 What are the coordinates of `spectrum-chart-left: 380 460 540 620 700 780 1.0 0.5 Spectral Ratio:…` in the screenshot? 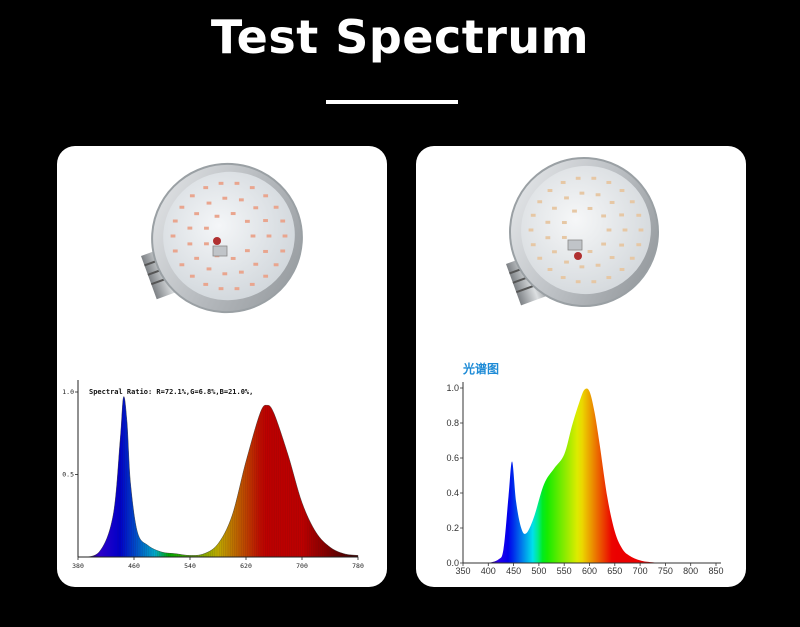 It's located at (213, 475).